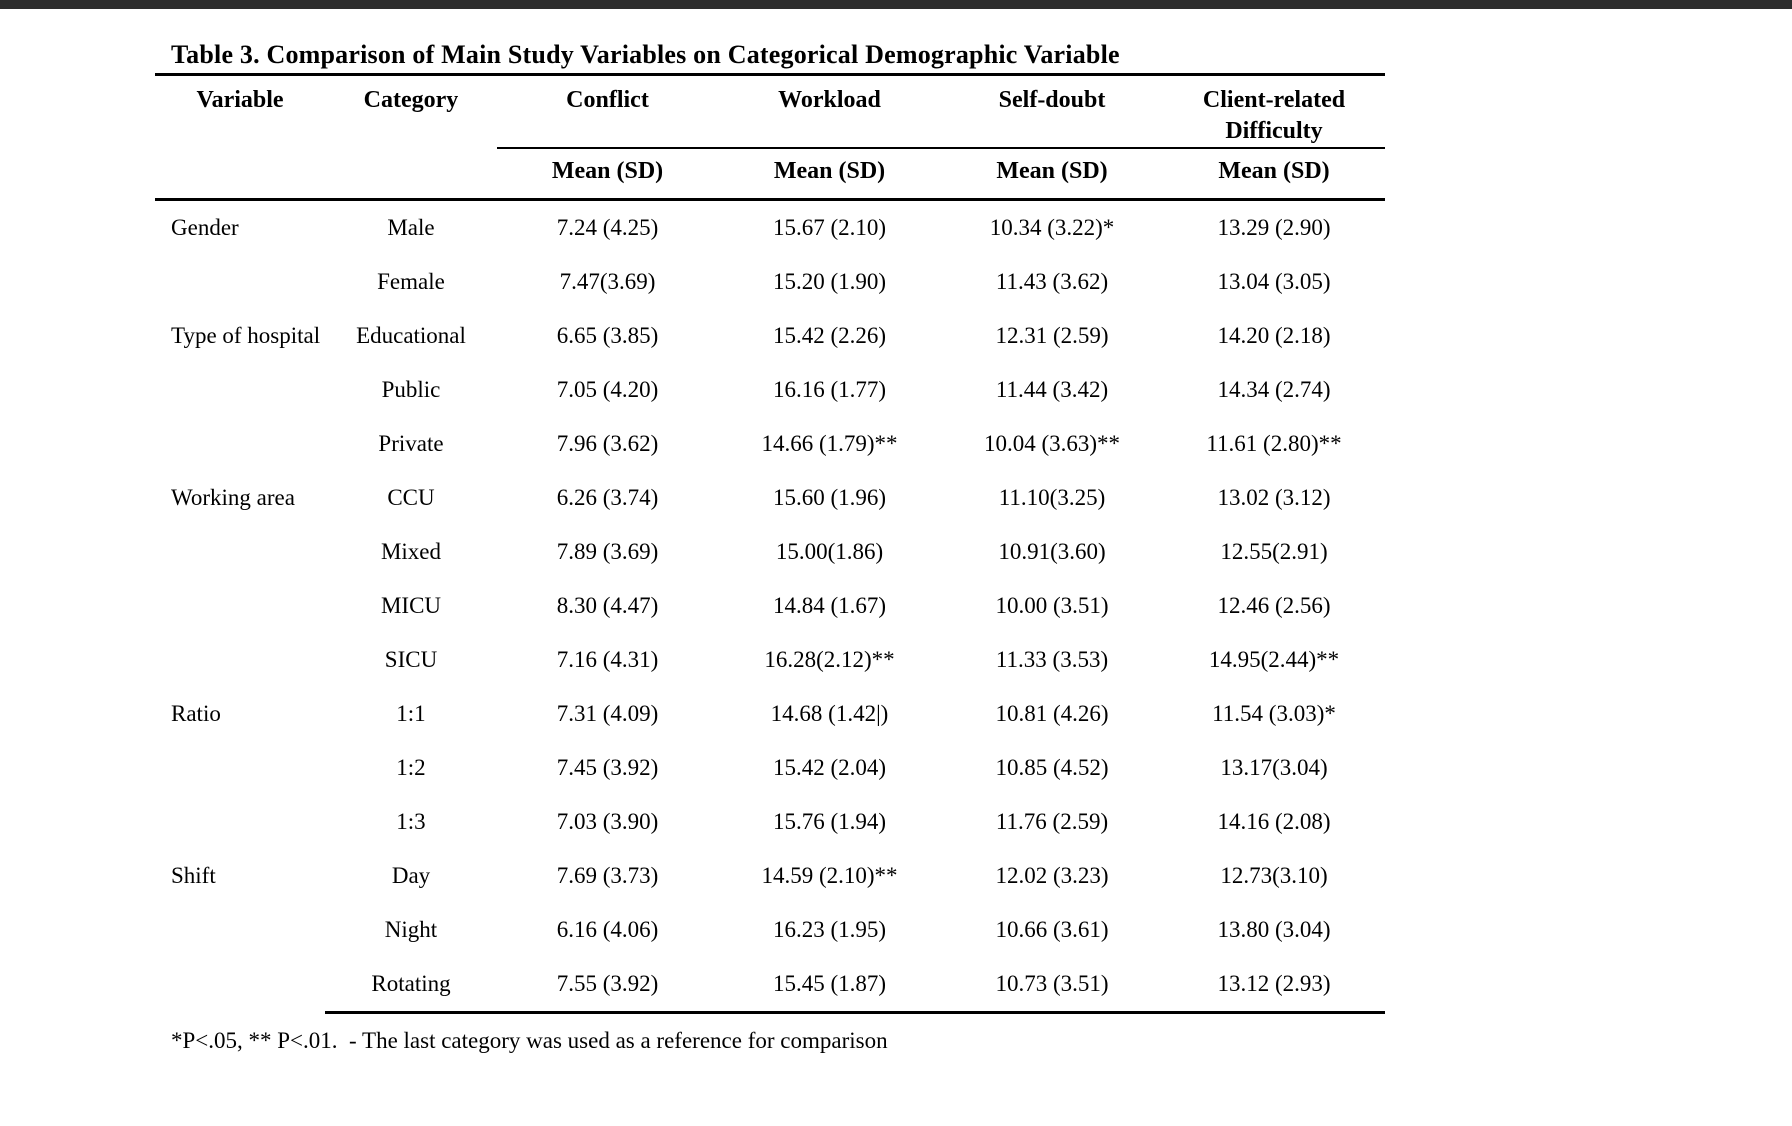  Describe the element at coordinates (240, 137) in the screenshot. I see `column-header-variable: Variable` at that location.